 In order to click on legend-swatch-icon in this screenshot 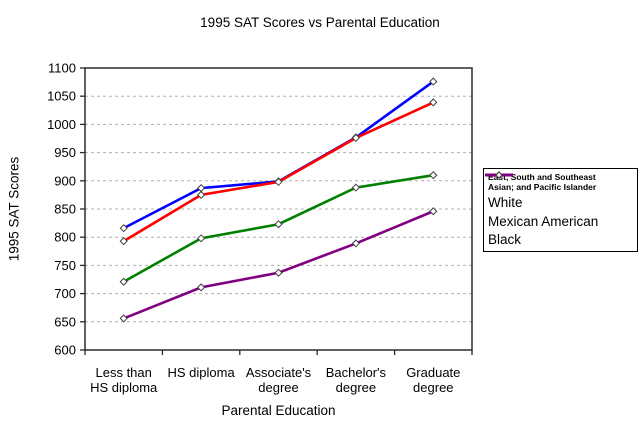, I will do `click(499, 175)`.